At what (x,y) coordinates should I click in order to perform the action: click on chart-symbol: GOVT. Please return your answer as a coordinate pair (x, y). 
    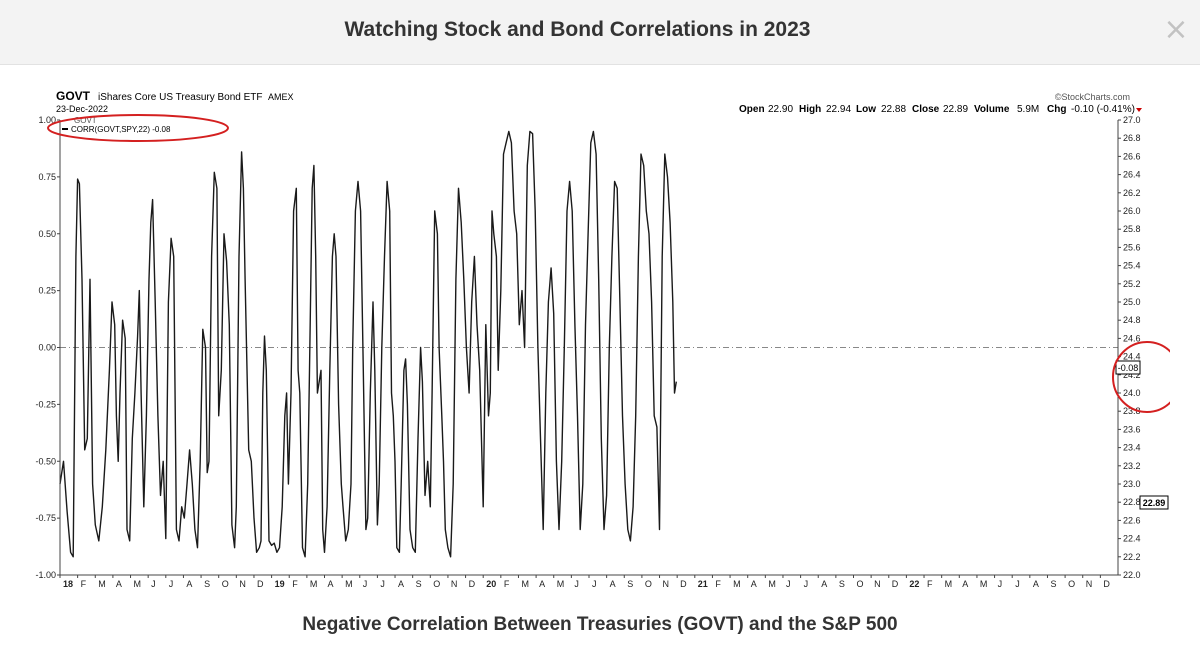
    Looking at the image, I should click on (73, 96).